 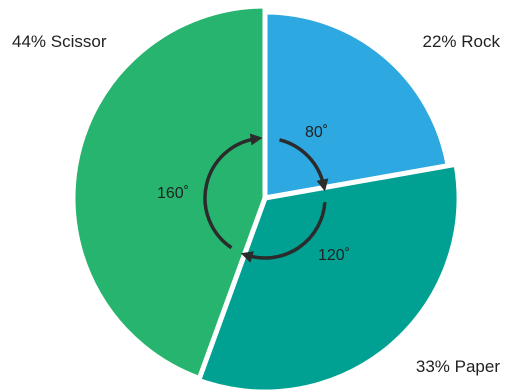 I want to click on arrow-paper-arc, so click(x=286, y=231).